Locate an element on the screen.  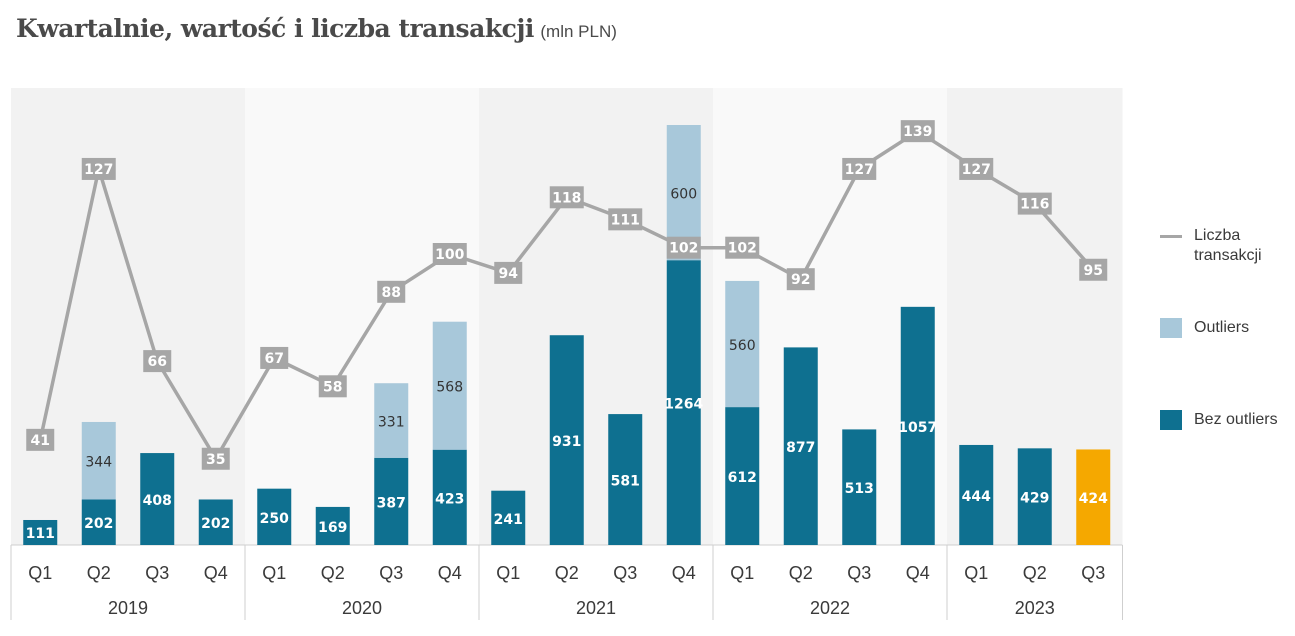
chart-subtitle: (mln PLN) is located at coordinates (578, 31).